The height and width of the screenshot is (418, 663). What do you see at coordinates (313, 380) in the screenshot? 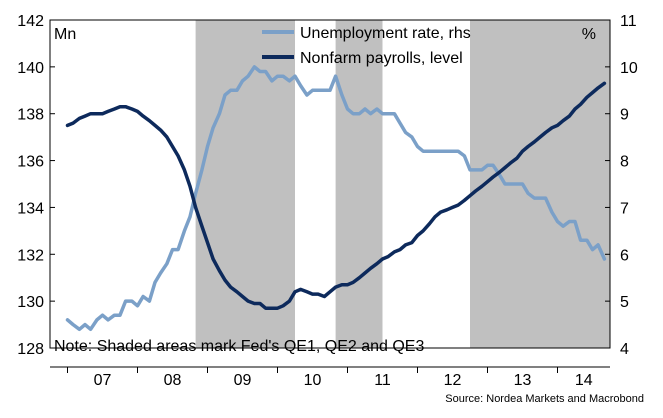
I see `x-tick-label: 10` at bounding box center [313, 380].